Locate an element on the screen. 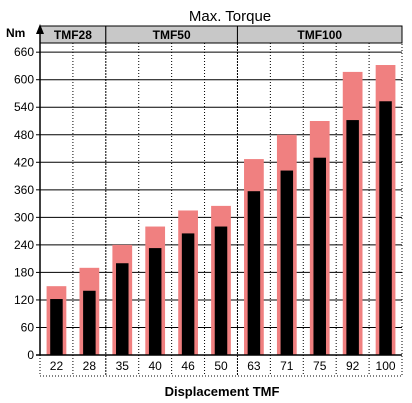 Image resolution: width=412 pixels, height=403 pixels. x-tick-label-92: 92 is located at coordinates (353, 366).